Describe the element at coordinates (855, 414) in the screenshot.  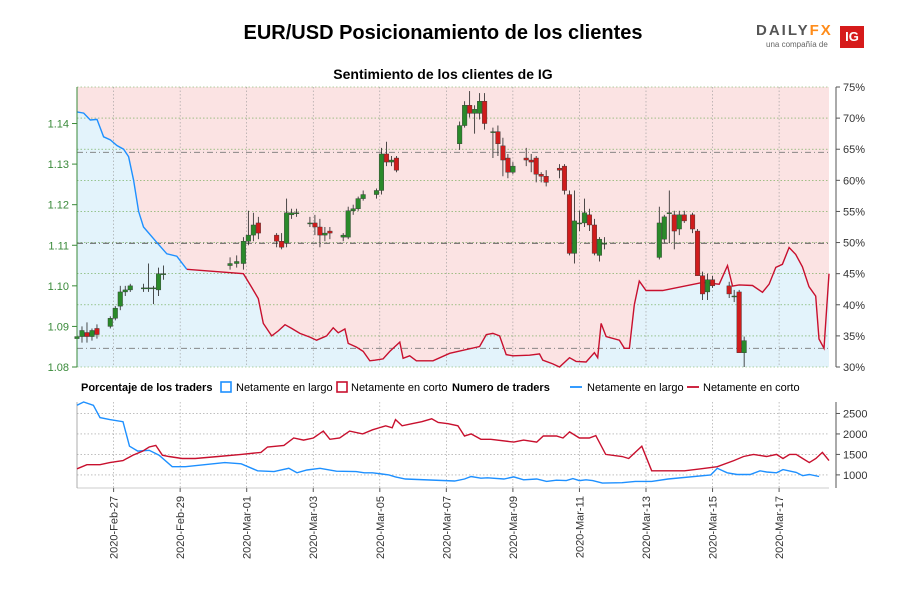
I see `count-tick-label: 2500` at that location.